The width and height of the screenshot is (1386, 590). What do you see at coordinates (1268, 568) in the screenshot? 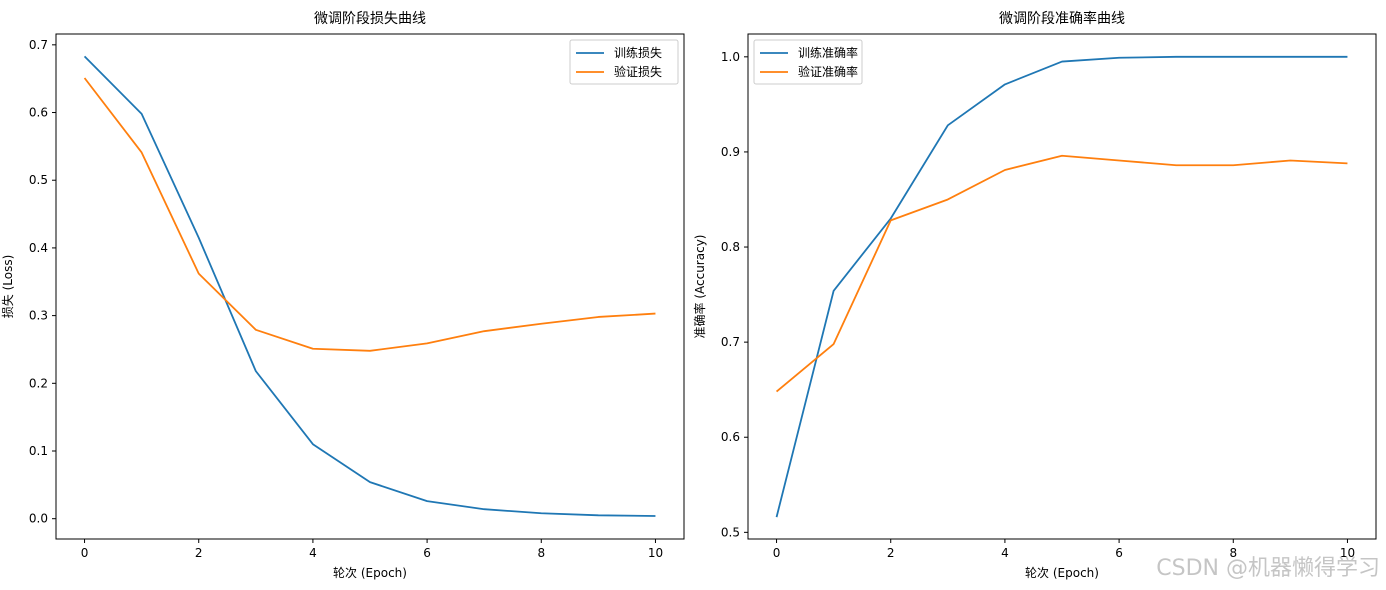
I see `watermark: CSDN @机器懒得学习` at bounding box center [1268, 568].